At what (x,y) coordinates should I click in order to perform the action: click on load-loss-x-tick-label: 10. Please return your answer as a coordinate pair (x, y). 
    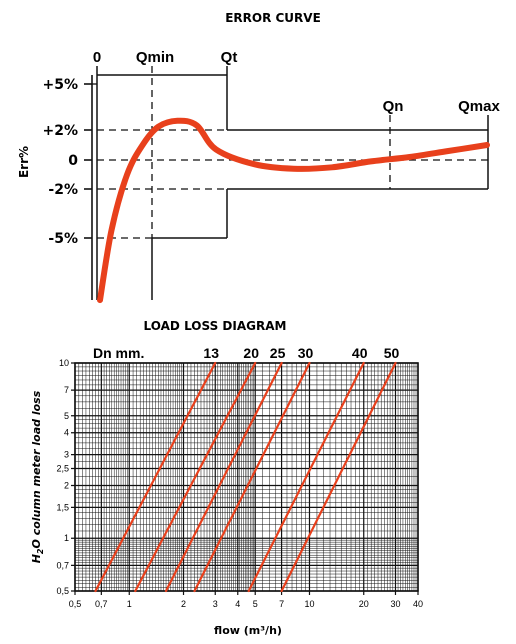
    Looking at the image, I should click on (309, 604).